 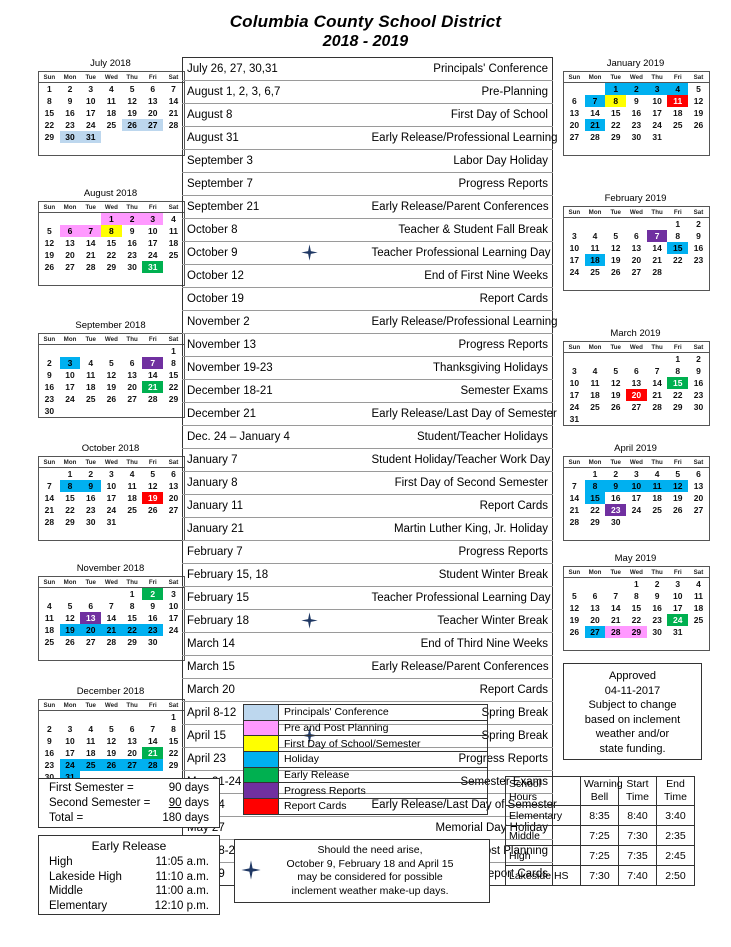 What do you see at coordinates (275, 483) in the screenshot?
I see `event-date: January 8` at bounding box center [275, 483].